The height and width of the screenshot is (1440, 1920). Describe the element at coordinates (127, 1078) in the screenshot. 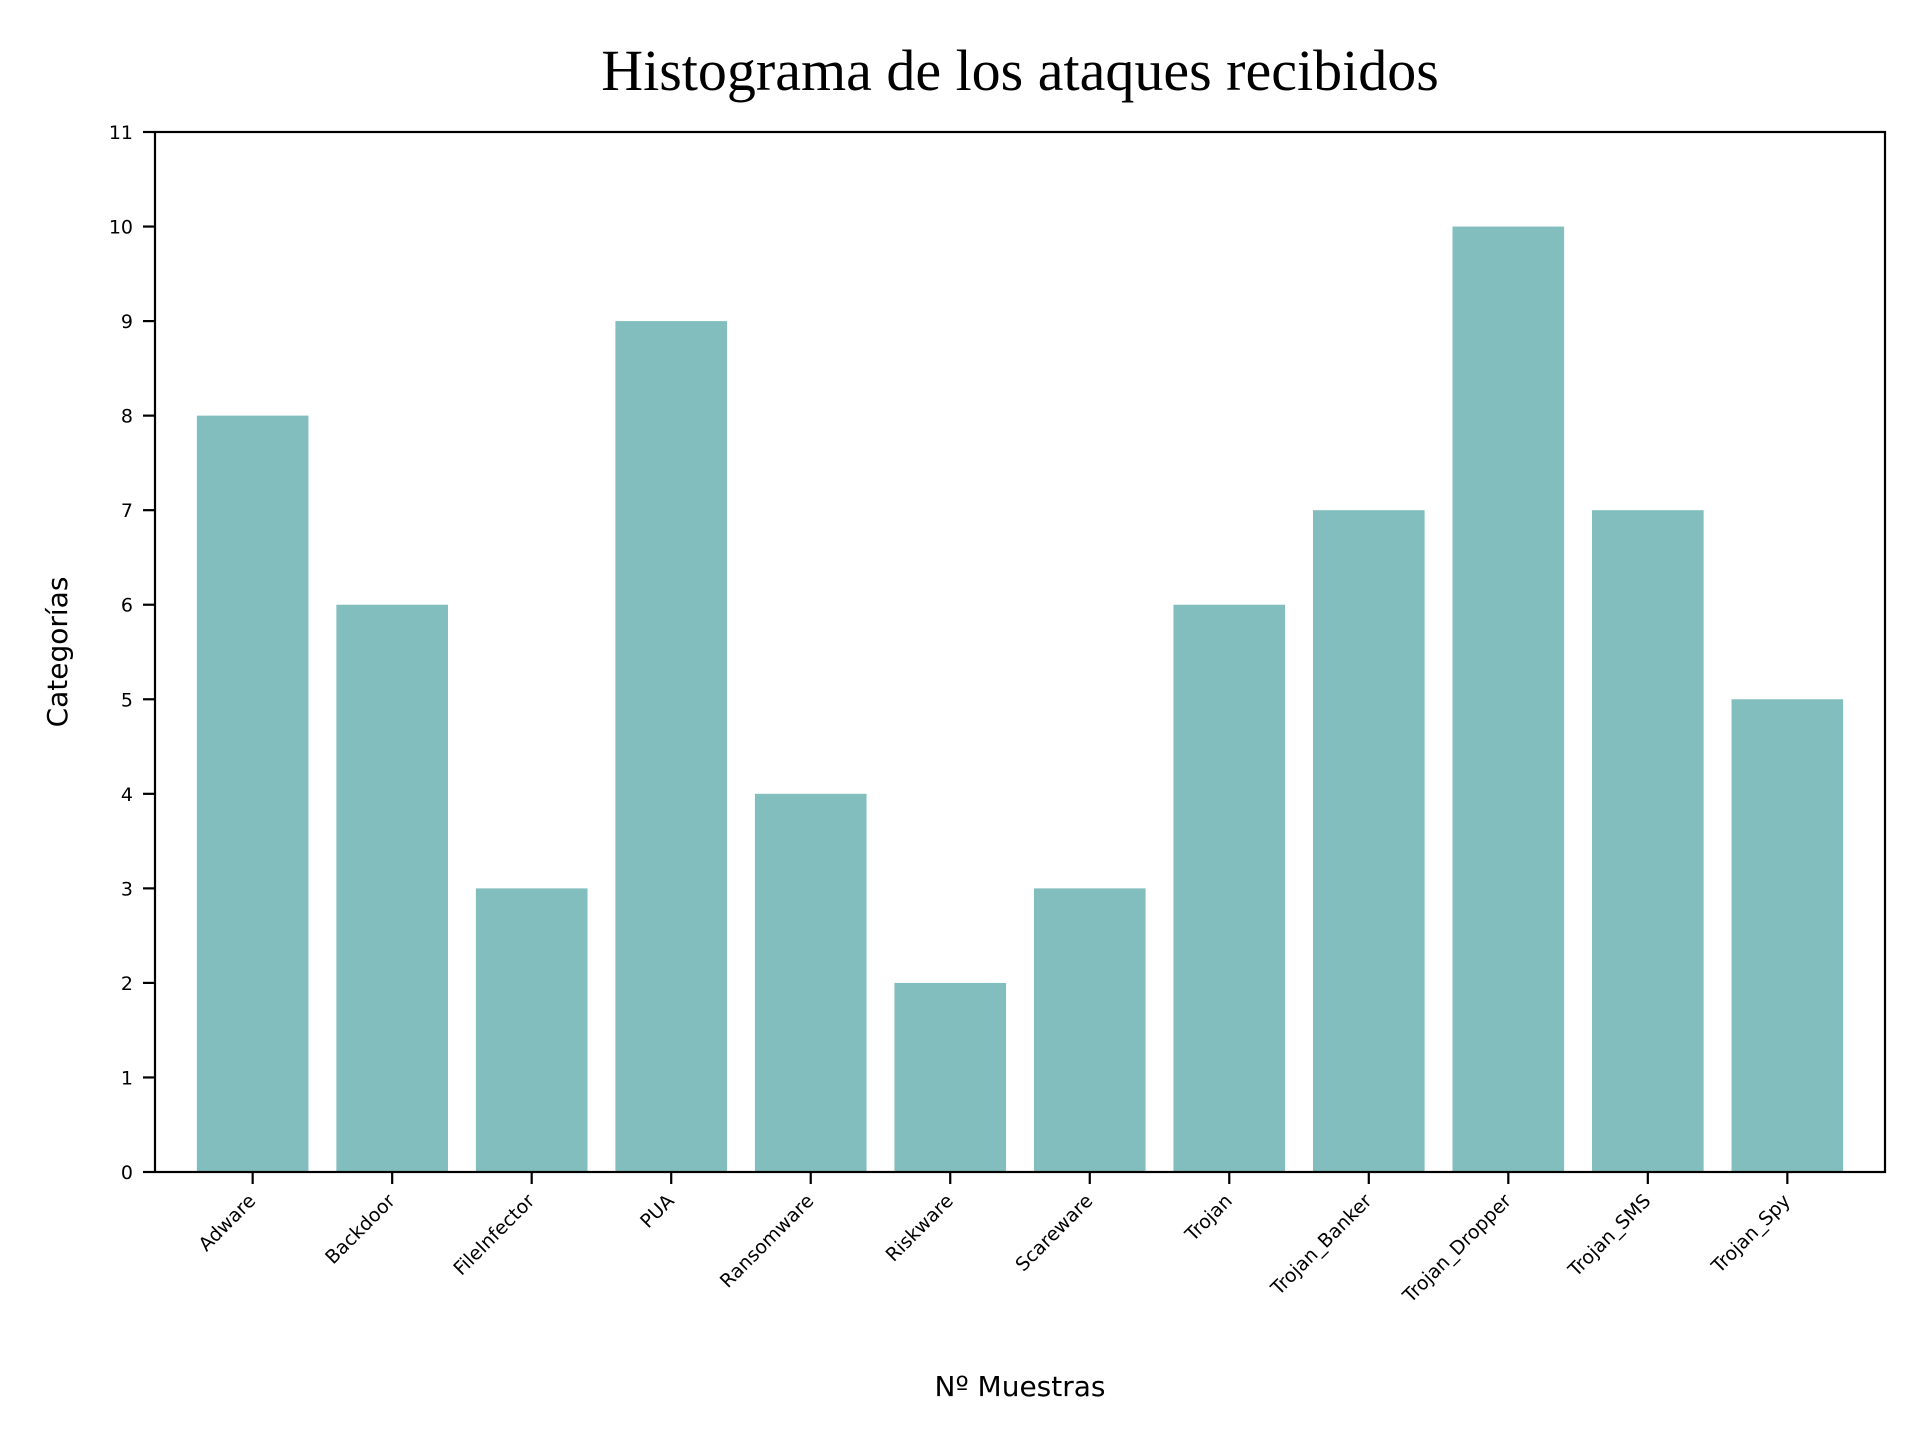

I see `y-tick-label: 1` at that location.